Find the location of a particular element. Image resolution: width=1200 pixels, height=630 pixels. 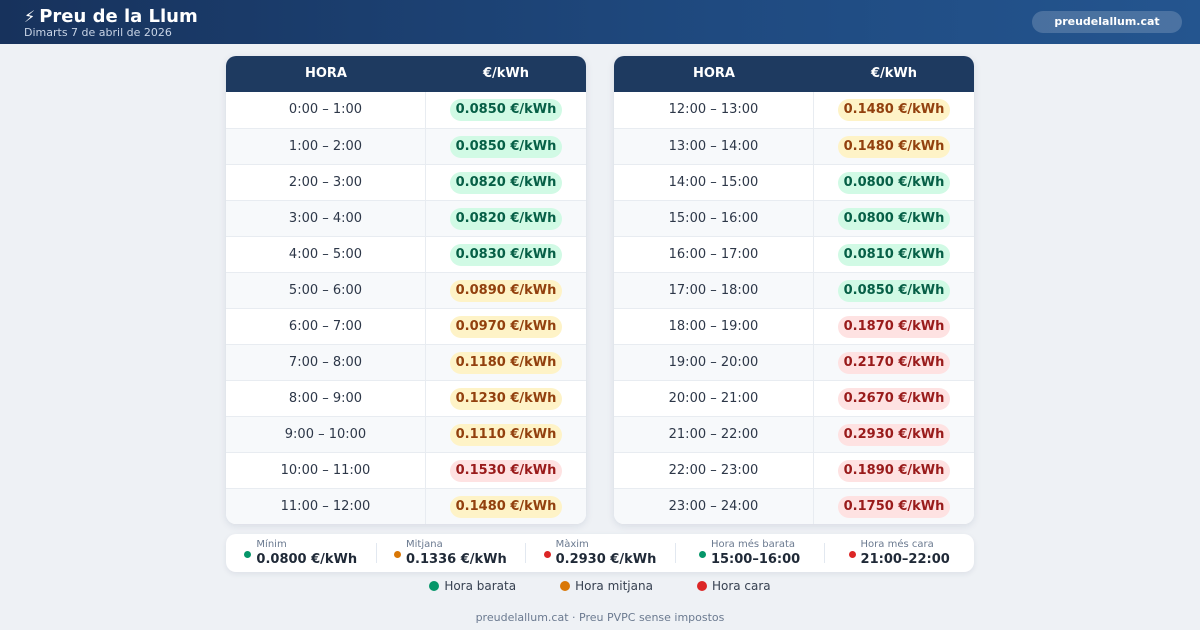

price-badge: 0.0850 €/kWh is located at coordinates (506, 146).